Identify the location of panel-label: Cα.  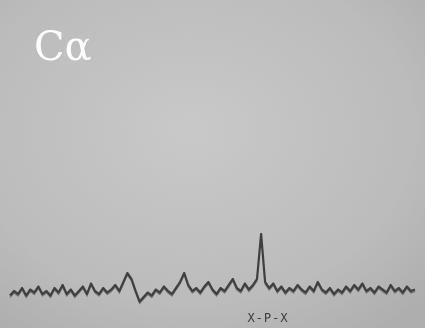
(63, 47).